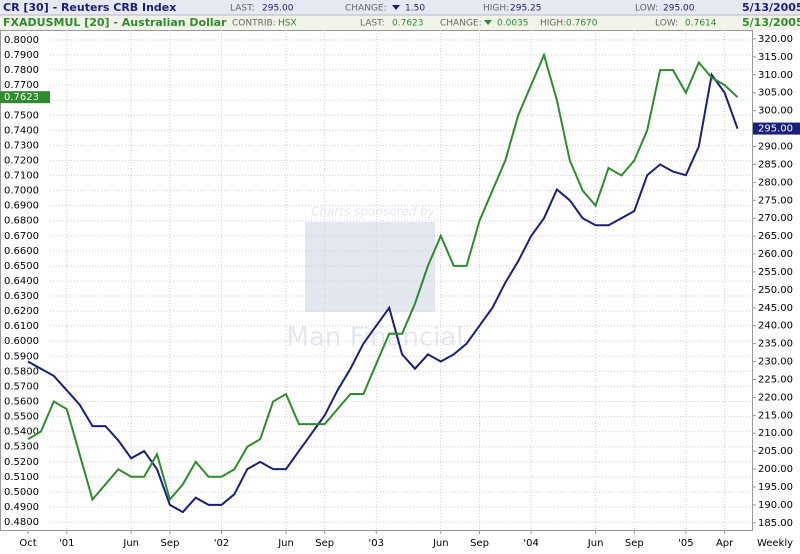 The height and width of the screenshot is (554, 800). Describe the element at coordinates (21, 462) in the screenshot. I see `y-tick-label: 0.5200` at that location.